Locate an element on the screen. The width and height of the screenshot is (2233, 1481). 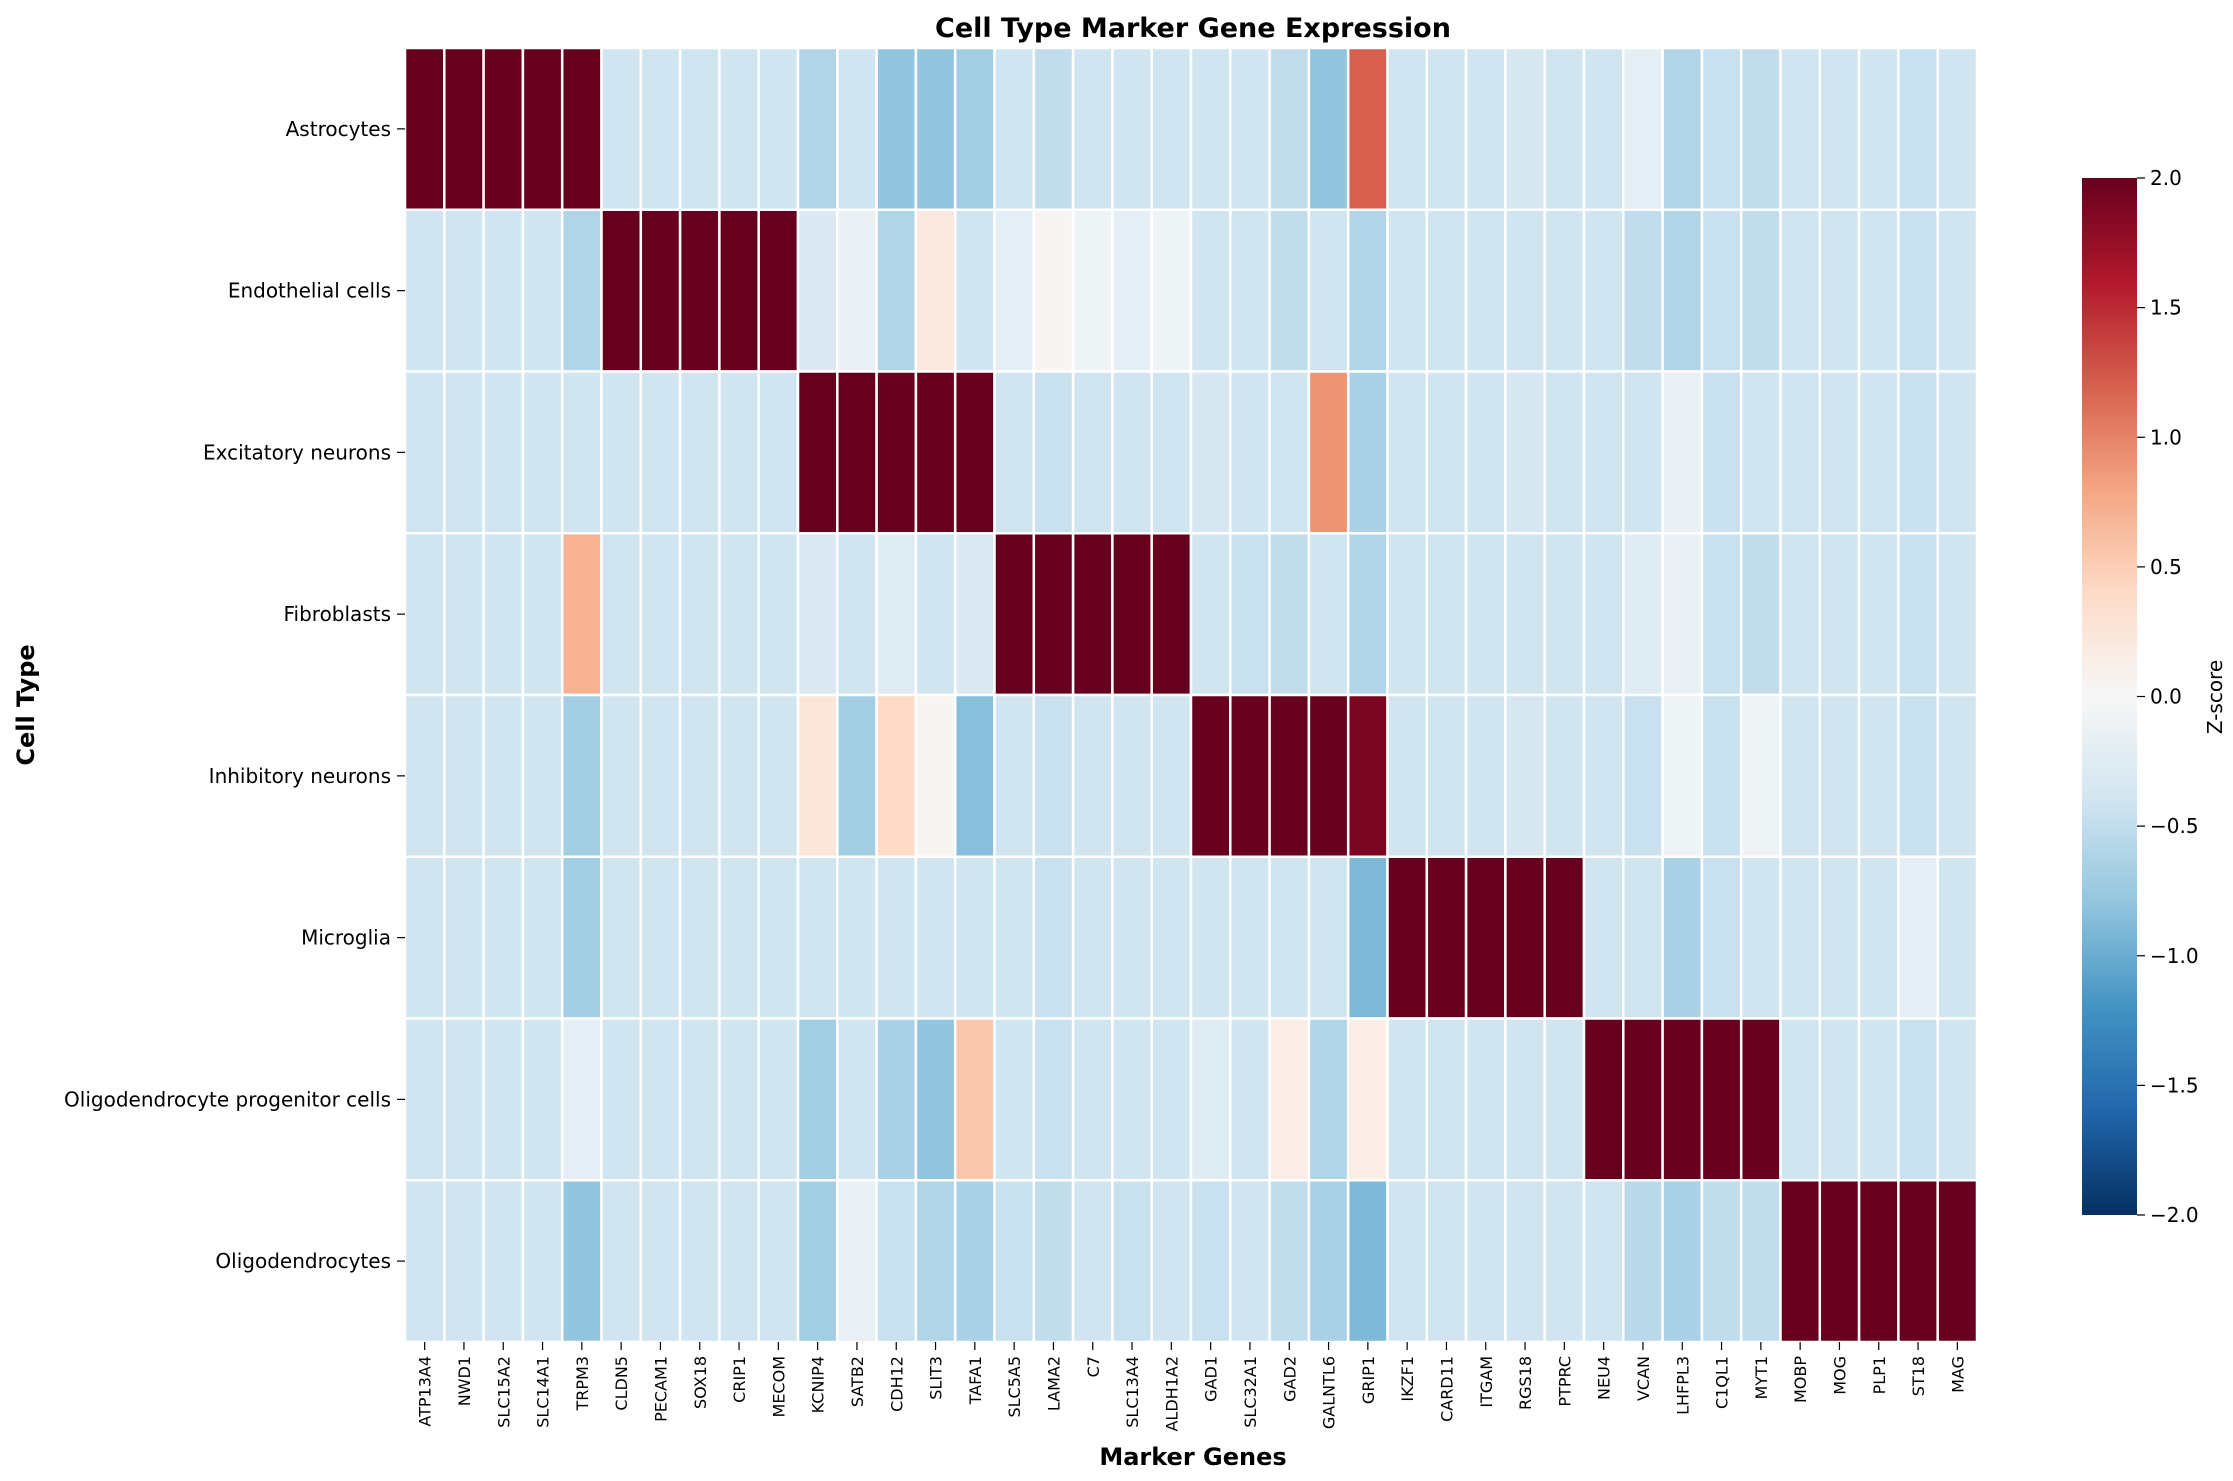
column-tick-label: C1QL1 is located at coordinates (1722, 1382).